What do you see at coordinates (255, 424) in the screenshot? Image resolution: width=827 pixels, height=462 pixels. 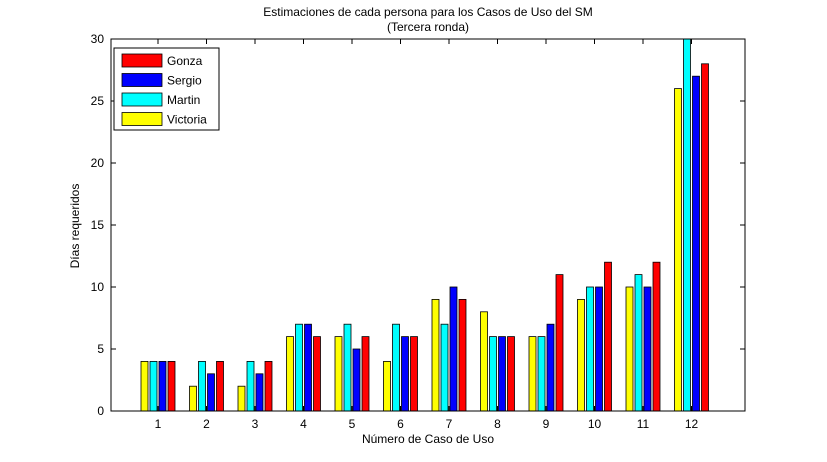 I see `x-tick-label: 3` at bounding box center [255, 424].